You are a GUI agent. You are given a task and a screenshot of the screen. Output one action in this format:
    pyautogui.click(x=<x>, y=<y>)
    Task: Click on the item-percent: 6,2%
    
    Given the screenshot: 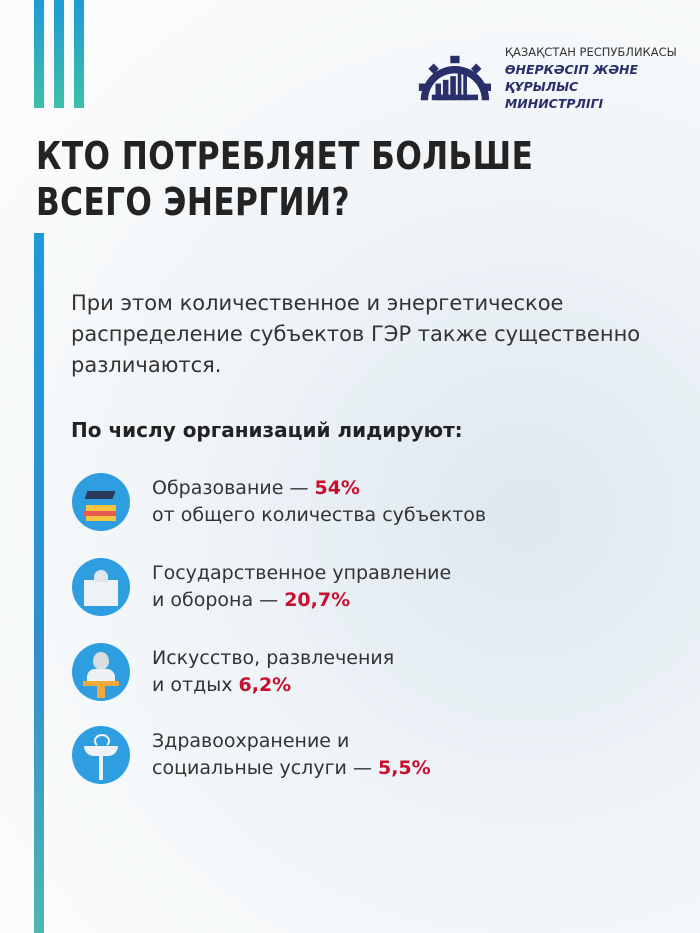 What is the action you would take?
    pyautogui.click(x=265, y=685)
    